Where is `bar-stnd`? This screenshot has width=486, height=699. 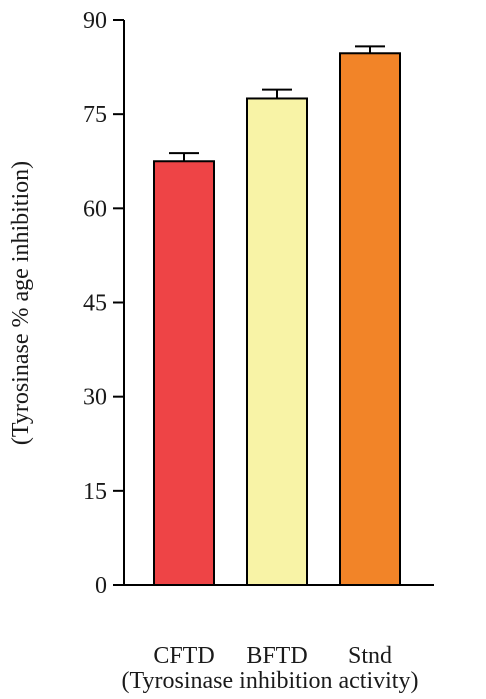 bar-stnd is located at coordinates (370, 319).